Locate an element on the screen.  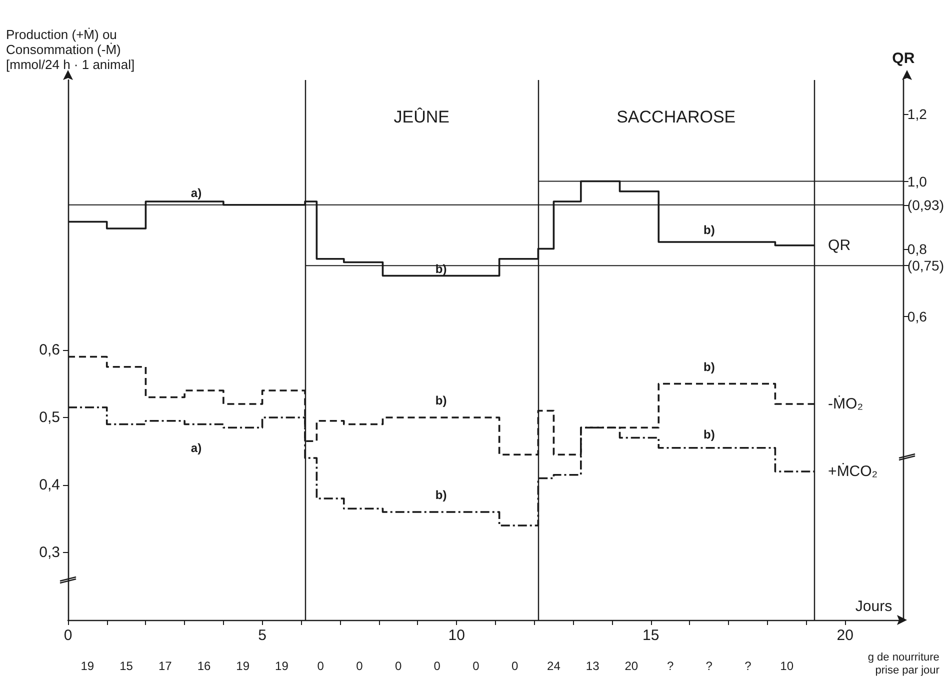
y-tick-label: 0,3 is located at coordinates (49, 552).